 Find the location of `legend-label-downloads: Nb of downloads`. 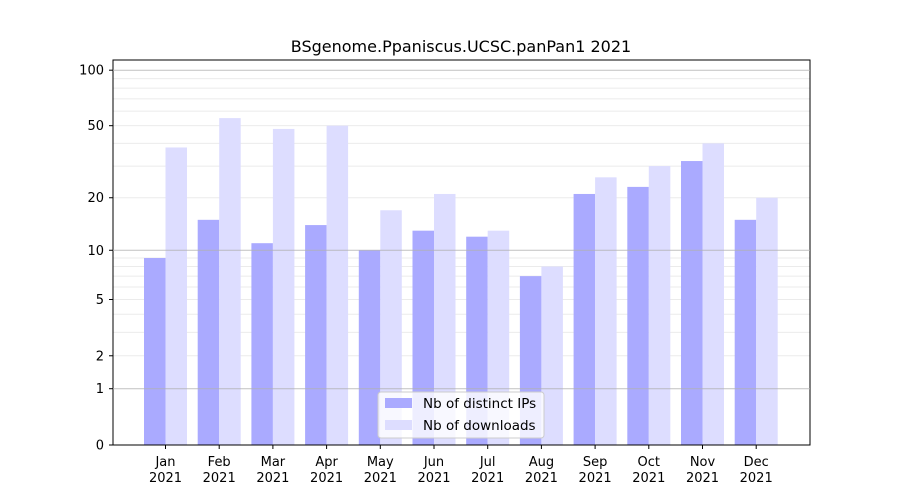

legend-label-downloads: Nb of downloads is located at coordinates (479, 426).